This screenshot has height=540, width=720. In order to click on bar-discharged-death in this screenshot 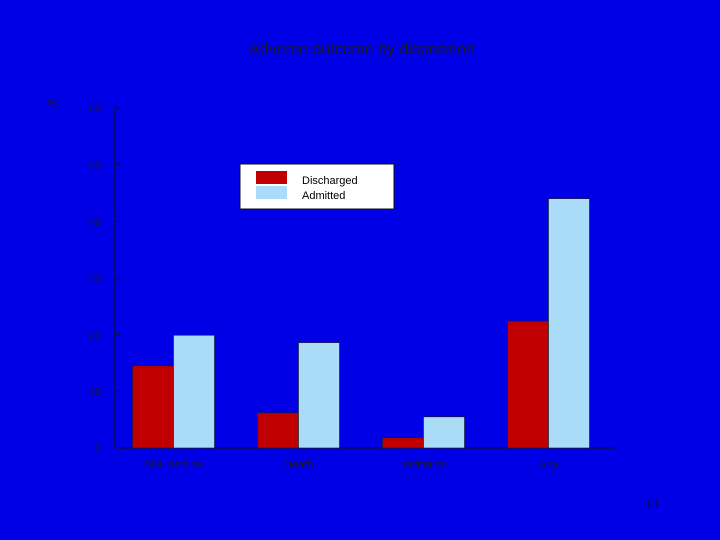, I will do `click(278, 430)`.